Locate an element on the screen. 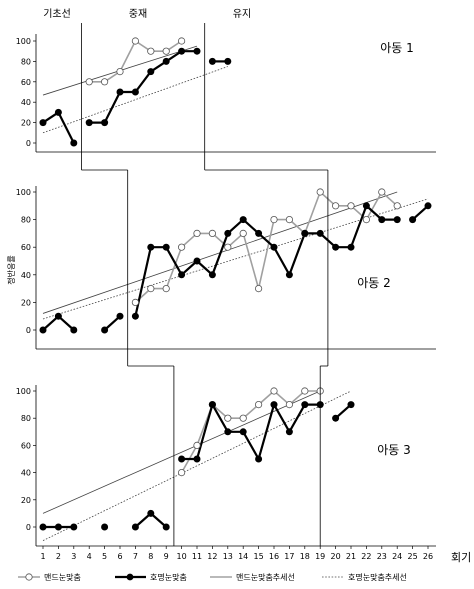  mand-trend-line is located at coordinates (181, 452).